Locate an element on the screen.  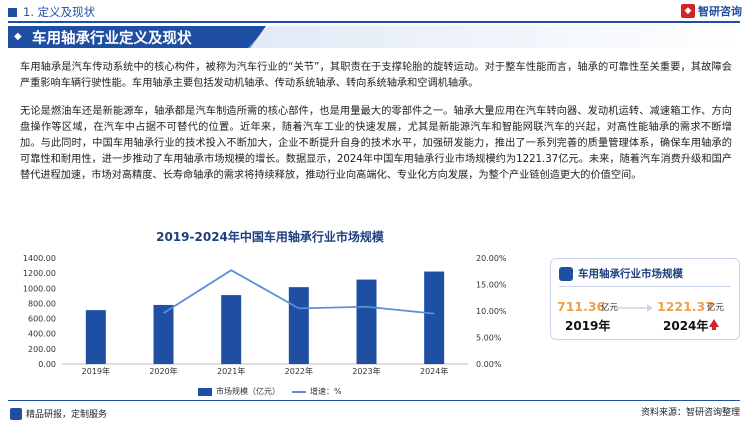
y-left-tick-label: 1200.00 is located at coordinates (39, 273).